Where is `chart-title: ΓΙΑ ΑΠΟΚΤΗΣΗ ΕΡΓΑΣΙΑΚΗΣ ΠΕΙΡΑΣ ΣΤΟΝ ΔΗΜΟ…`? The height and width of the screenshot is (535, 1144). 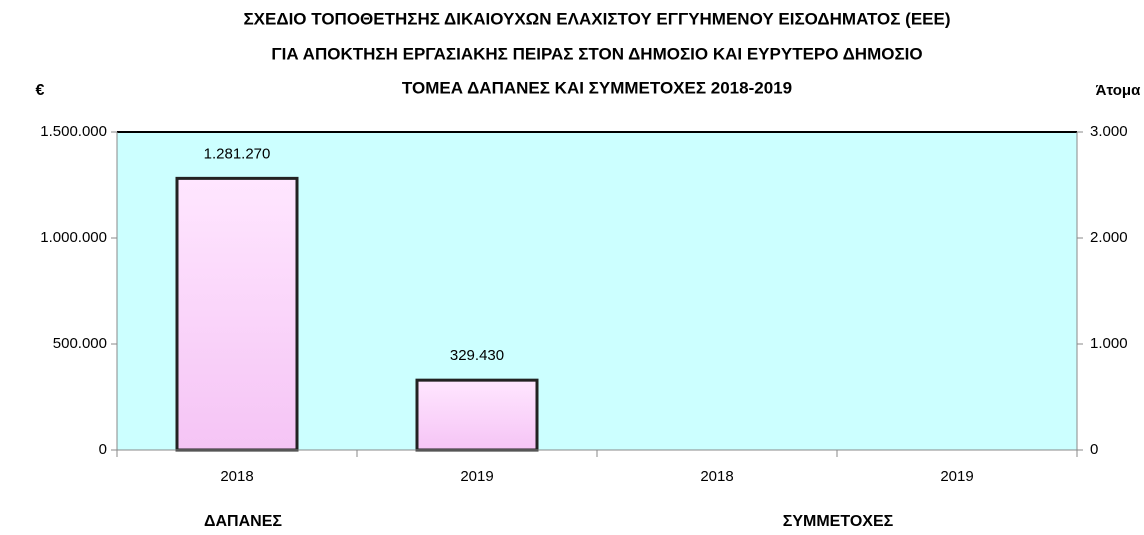
chart-title: ΓΙΑ ΑΠΟΚΤΗΣΗ ΕΡΓΑΣΙΑΚΗΣ ΠΕΙΡΑΣ ΣΤΟΝ ΔΗΜΟ… is located at coordinates (596, 53).